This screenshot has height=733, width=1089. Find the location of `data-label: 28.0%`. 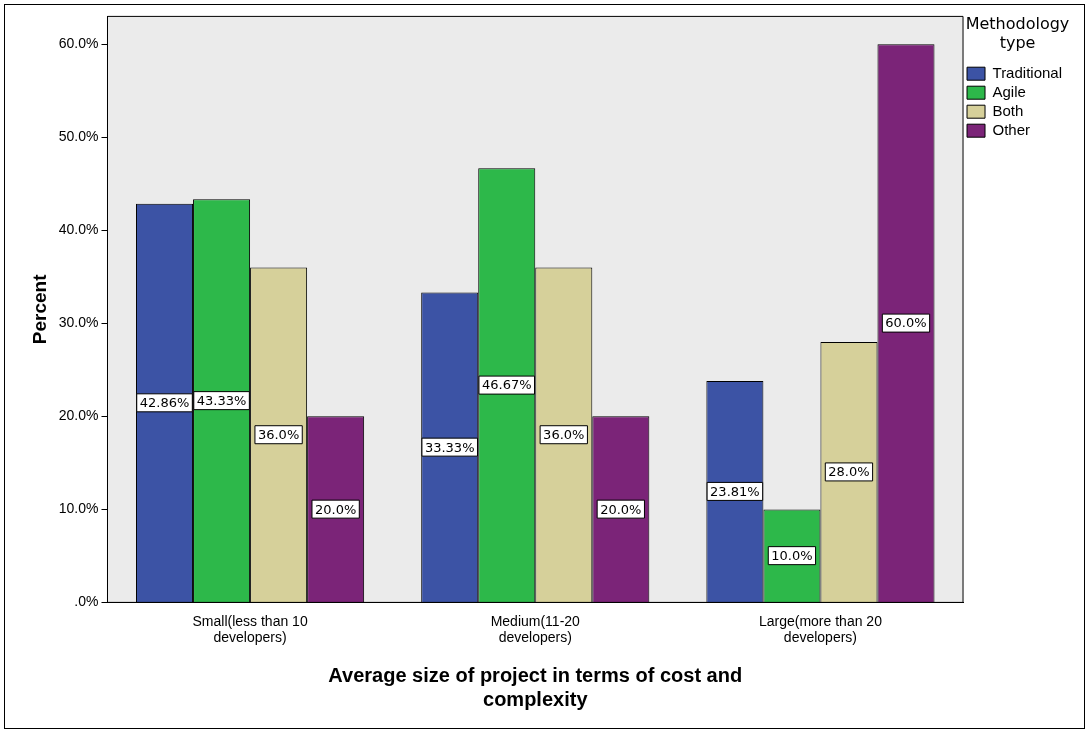

data-label: 28.0% is located at coordinates (849, 472).